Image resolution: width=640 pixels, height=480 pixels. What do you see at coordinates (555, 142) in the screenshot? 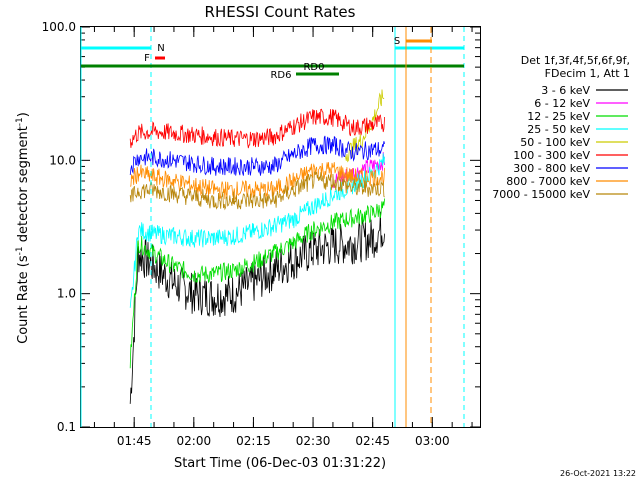
I see `legend-label: 50 - 100 keV` at bounding box center [555, 142].